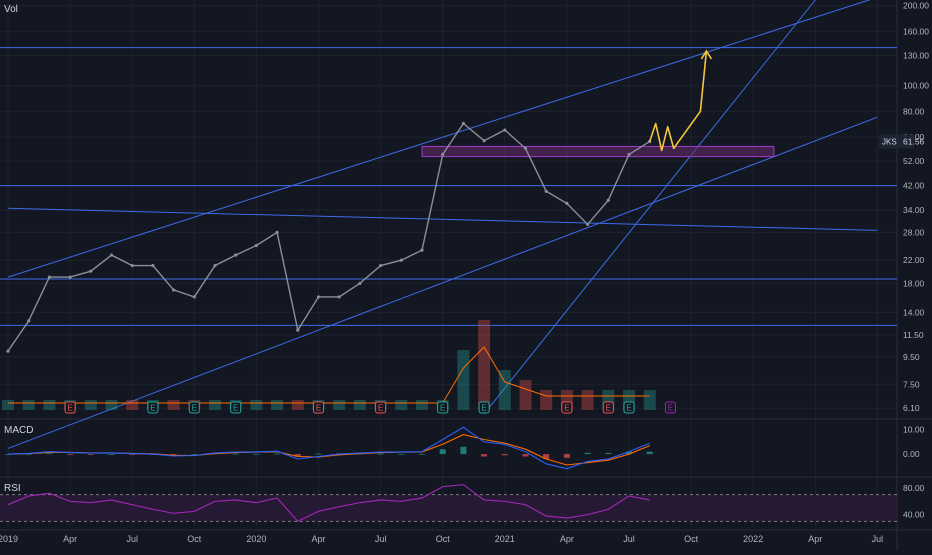 The height and width of the screenshot is (555, 932). What do you see at coordinates (911, 454) in the screenshot?
I see `macd-y-tick: 0.00` at bounding box center [911, 454].